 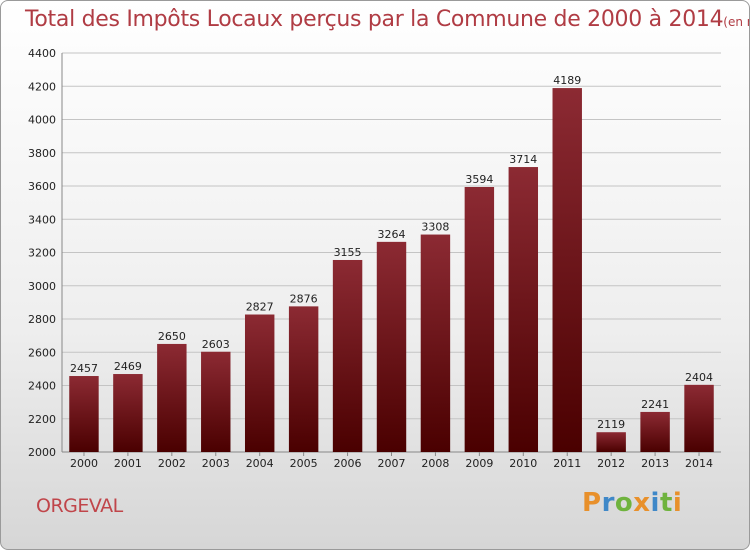 What do you see at coordinates (655, 463) in the screenshot?
I see `x-tick-label-2013: 2013` at bounding box center [655, 463].